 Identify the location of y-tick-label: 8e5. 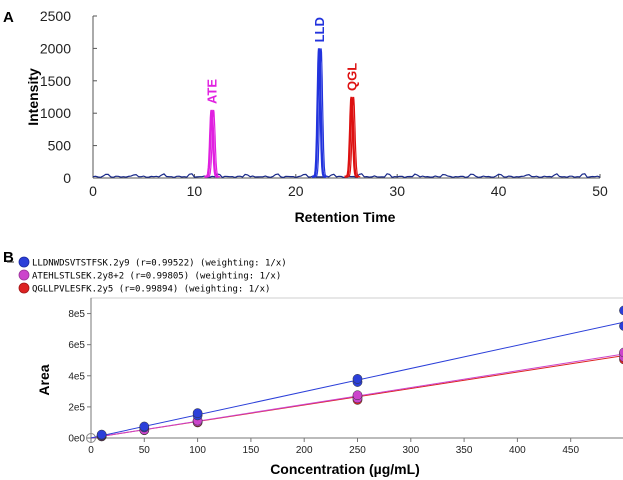
(76, 314).